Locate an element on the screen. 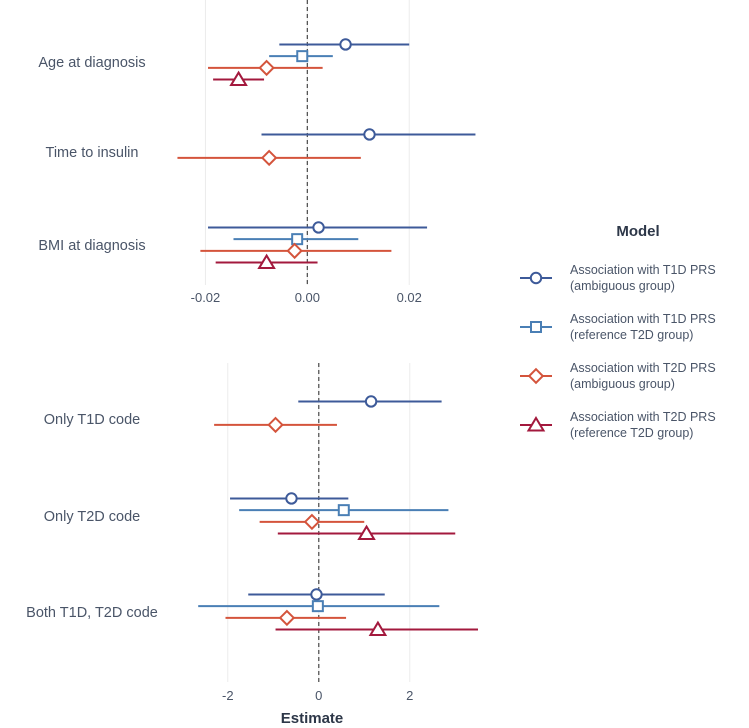  row-label: Age at diagnosis is located at coordinates (91, 63).